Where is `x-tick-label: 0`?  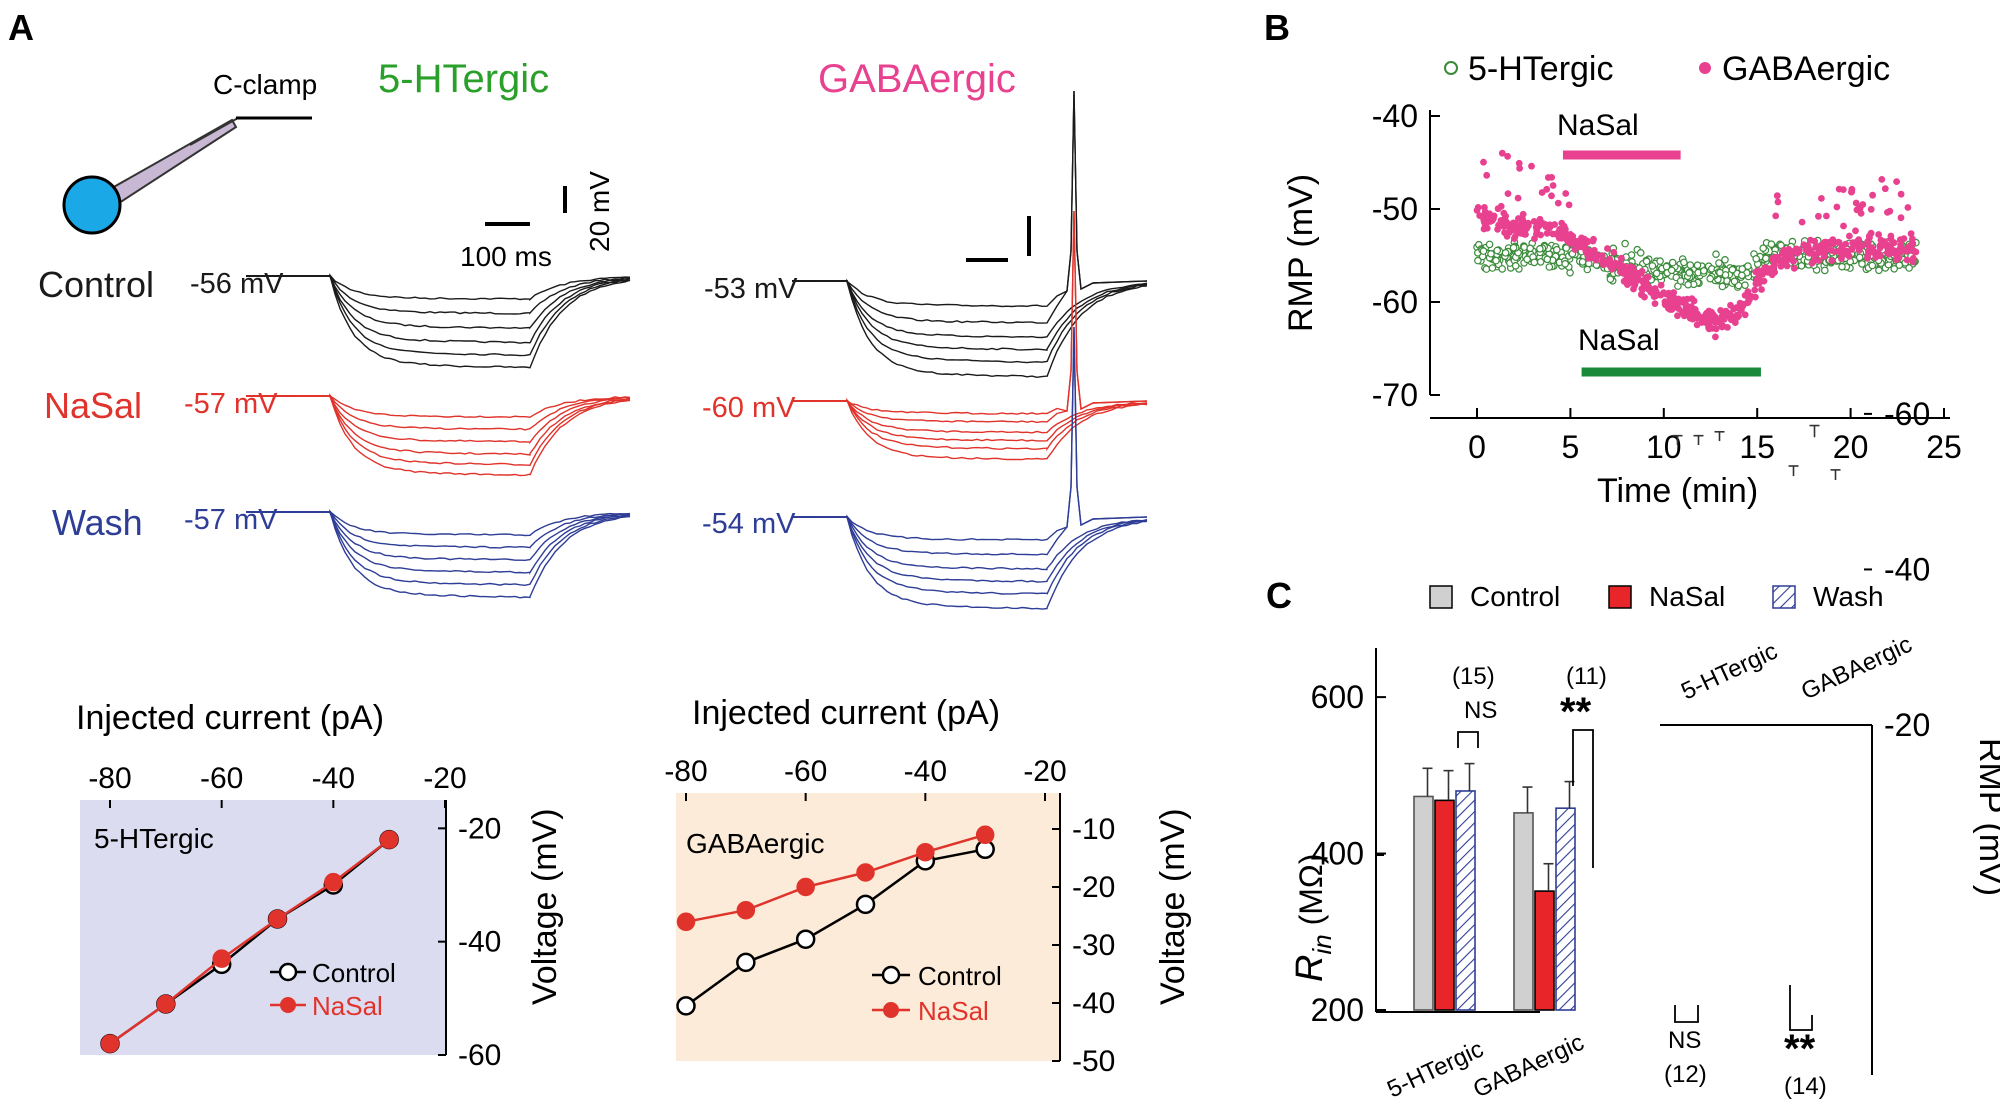 x-tick-label: 0 is located at coordinates (1477, 447).